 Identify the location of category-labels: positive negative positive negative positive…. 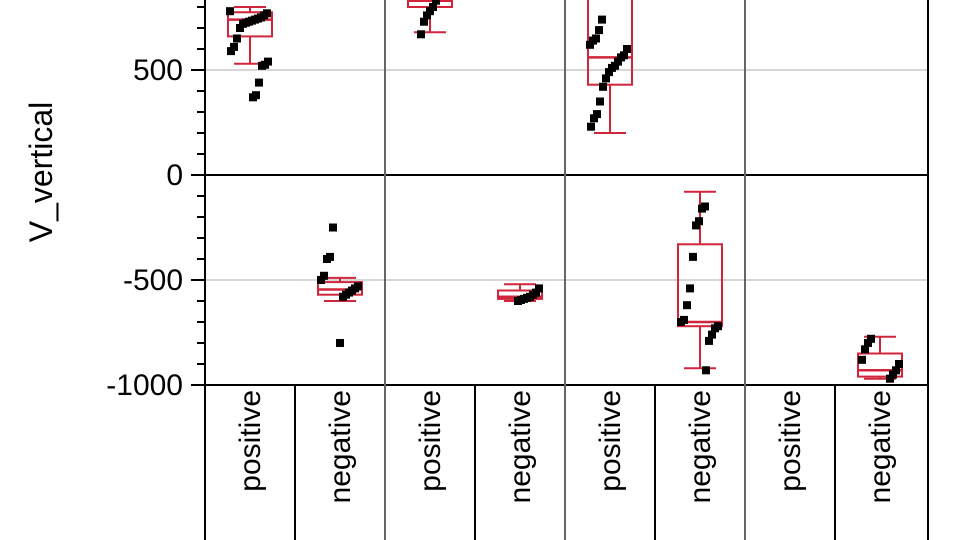
(565, 446).